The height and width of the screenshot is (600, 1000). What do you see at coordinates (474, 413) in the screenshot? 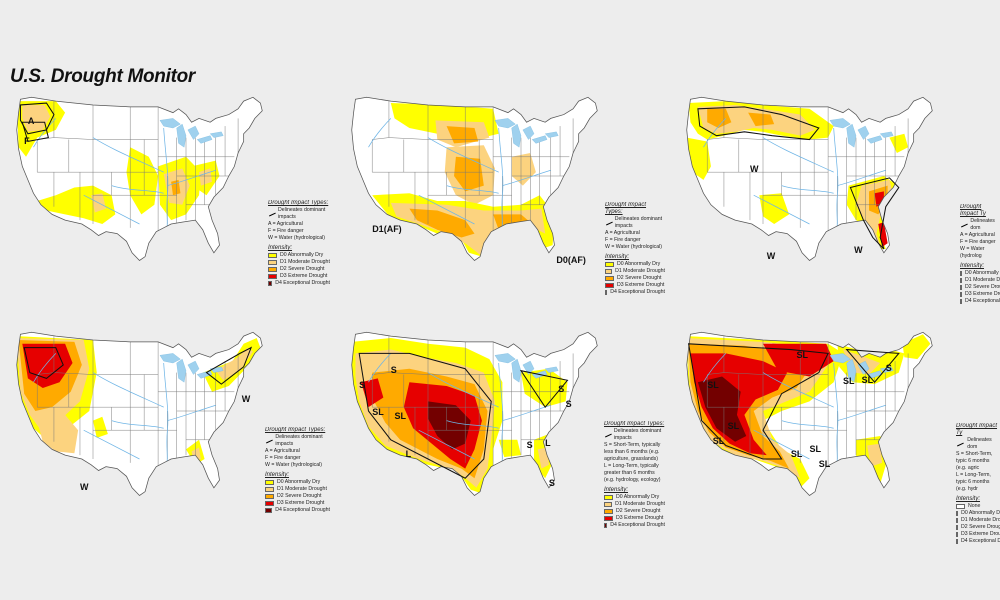
I see `us-map` at bounding box center [474, 413].